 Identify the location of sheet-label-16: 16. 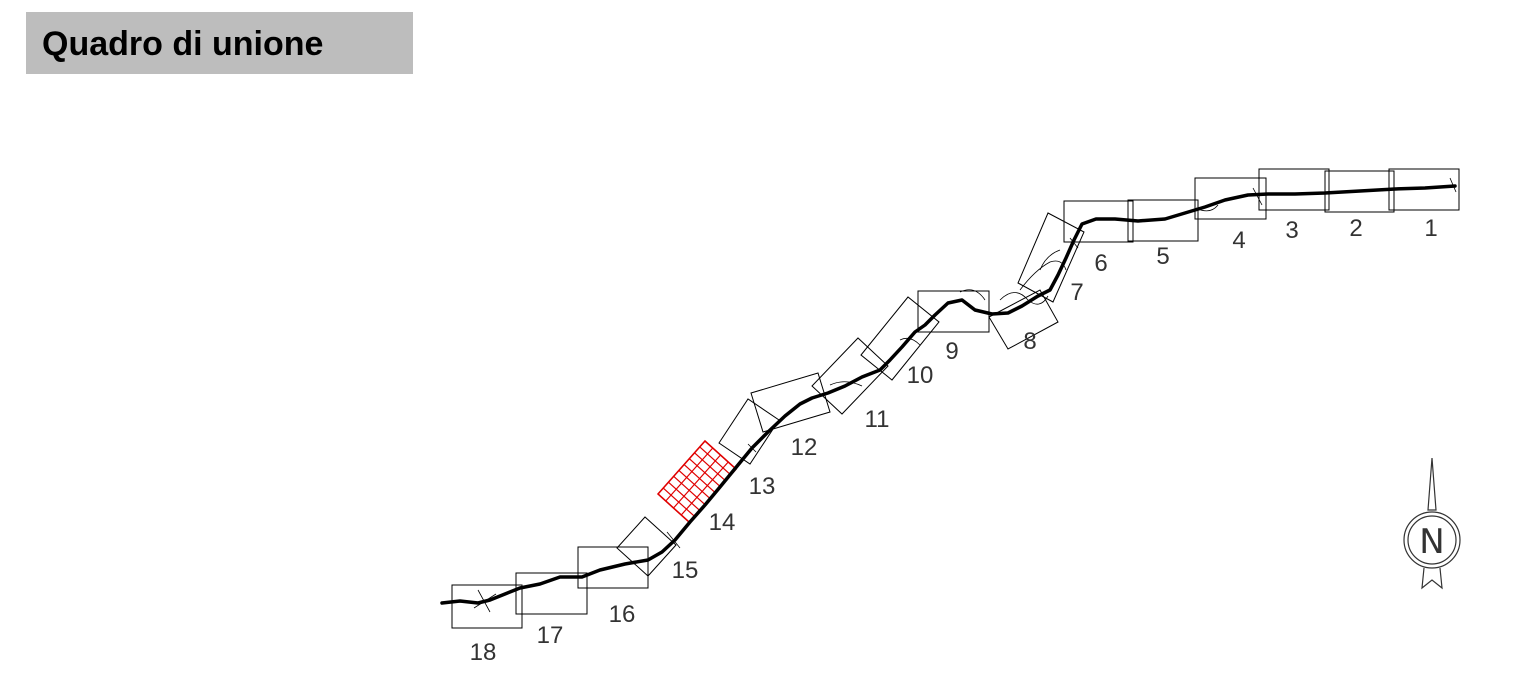
(622, 614).